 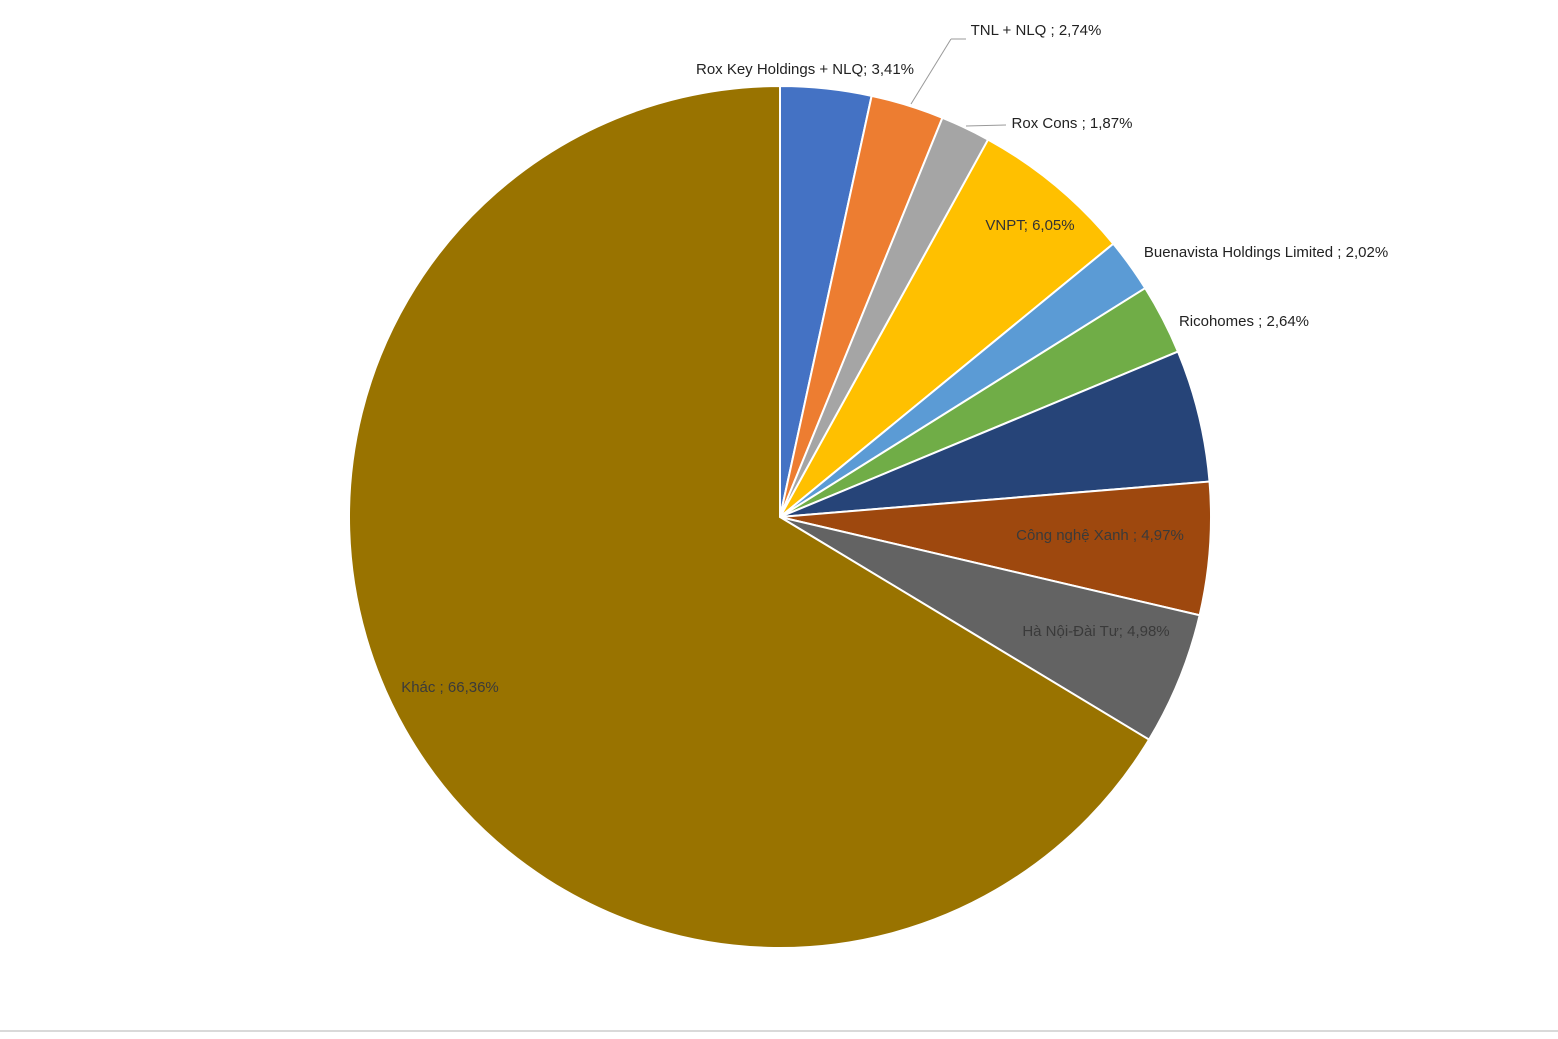 I want to click on data-label: Rox Key Holdings + NLQ; 3,41%, so click(x=805, y=69).